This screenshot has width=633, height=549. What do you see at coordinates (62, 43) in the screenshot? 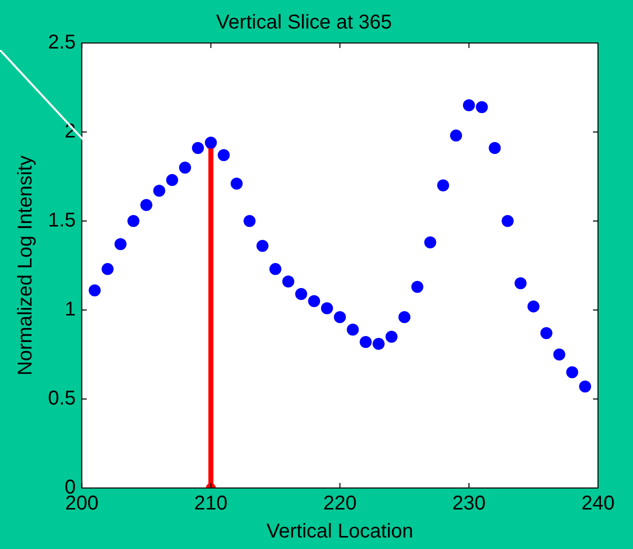
I see `y-tick-label: 2.5` at bounding box center [62, 43].